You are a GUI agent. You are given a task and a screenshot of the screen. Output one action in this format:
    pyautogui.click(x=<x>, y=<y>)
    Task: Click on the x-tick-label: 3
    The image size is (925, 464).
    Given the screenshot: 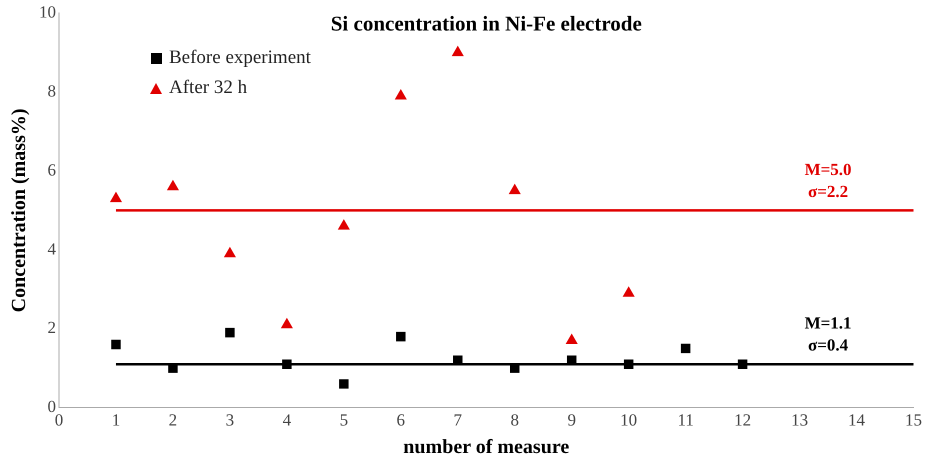 What is the action you would take?
    pyautogui.click(x=230, y=420)
    